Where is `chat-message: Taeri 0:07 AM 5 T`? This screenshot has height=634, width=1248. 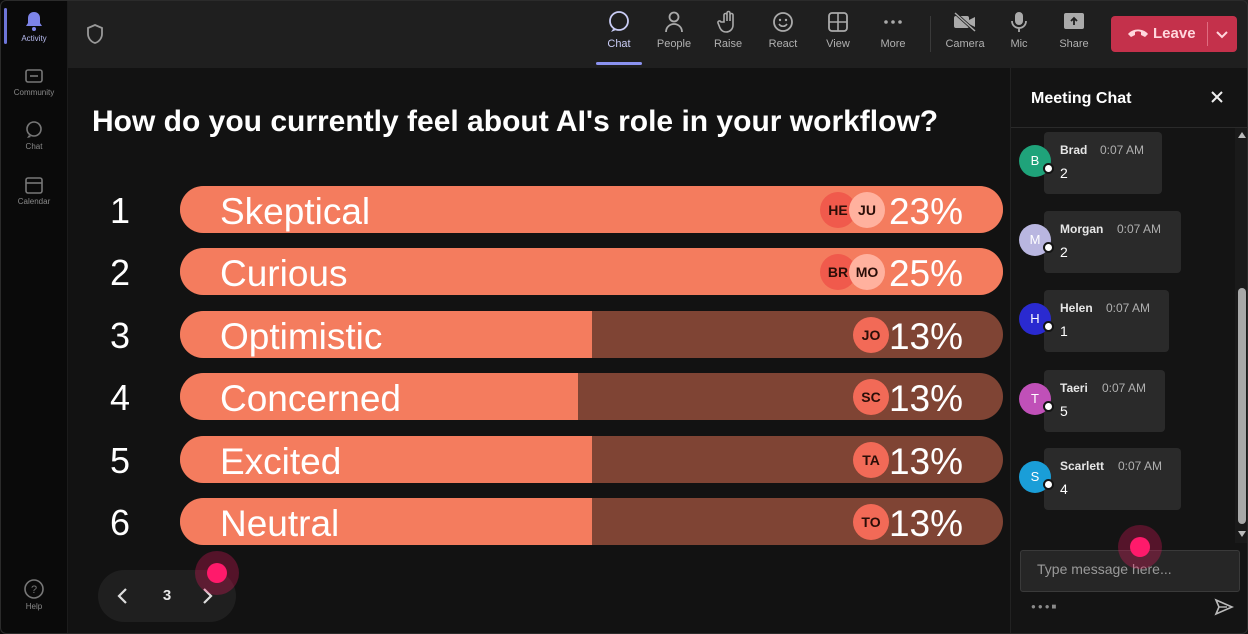 chat-message: Taeri 0:07 AM 5 T is located at coordinates (1124, 400).